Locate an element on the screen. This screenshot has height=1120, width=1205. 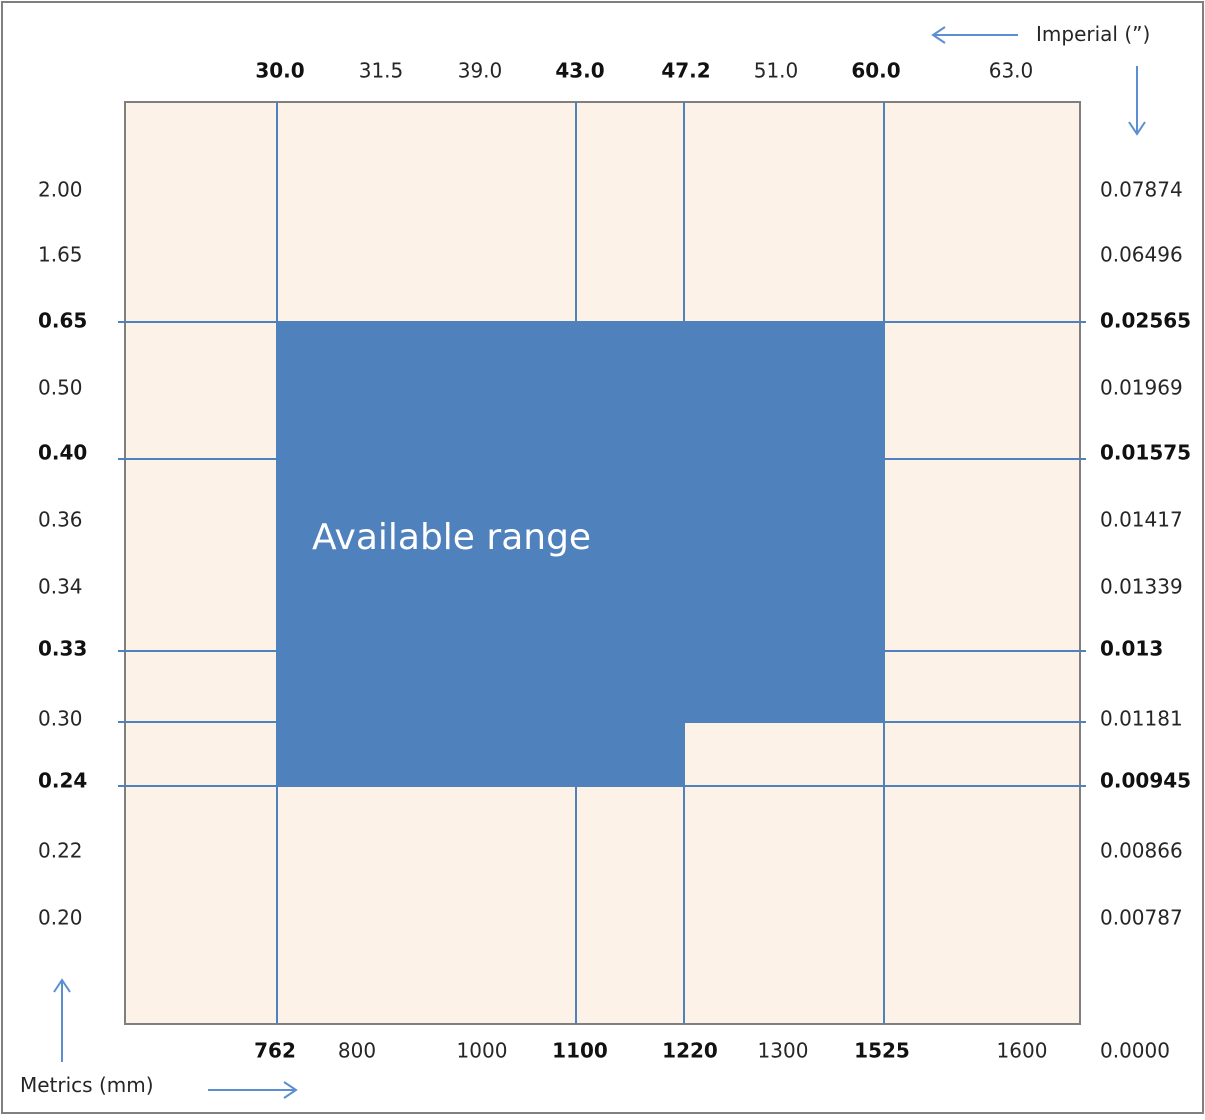
right-axis-label-0: 0.07874 is located at coordinates (1141, 190).